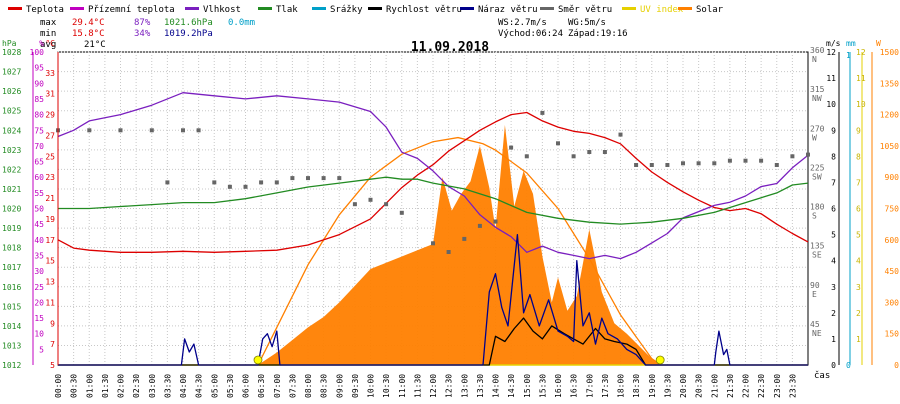 The height and width of the screenshot is (404, 900). Describe the element at coordinates (817, 207) in the screenshot. I see `wind-direction-tick-label: 180` at that location.